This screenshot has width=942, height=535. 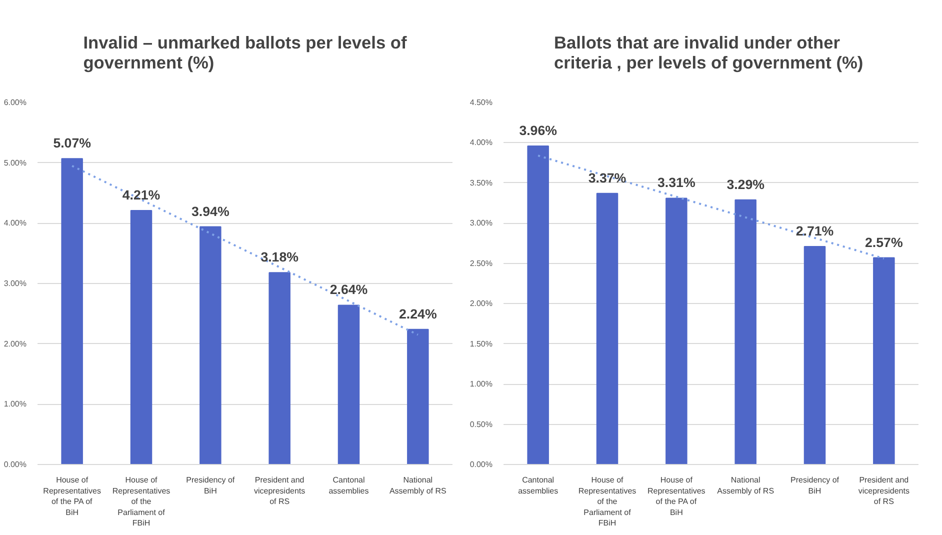 I want to click on y-tick-label: 1.50%, so click(x=481, y=343).